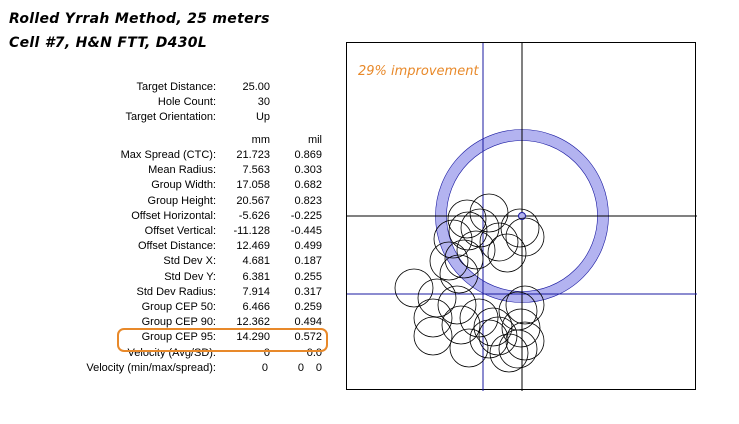  I want to click on stat-mil-value: 0.869, so click(308, 155).